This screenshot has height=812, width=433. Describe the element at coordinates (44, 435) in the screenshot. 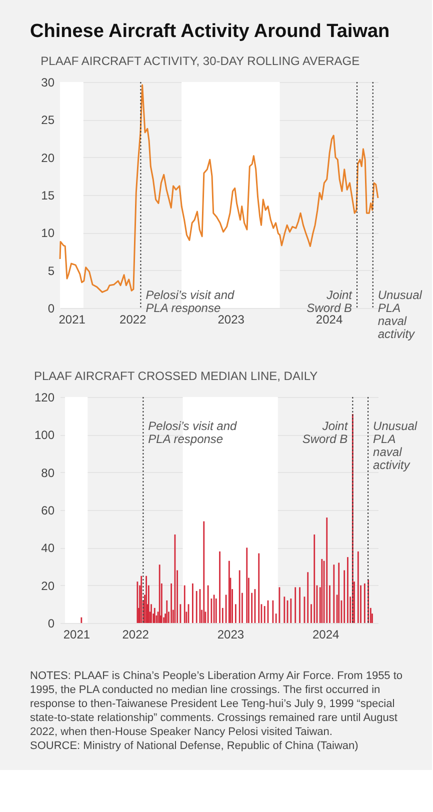

I see `y-tick-label: 100` at that location.